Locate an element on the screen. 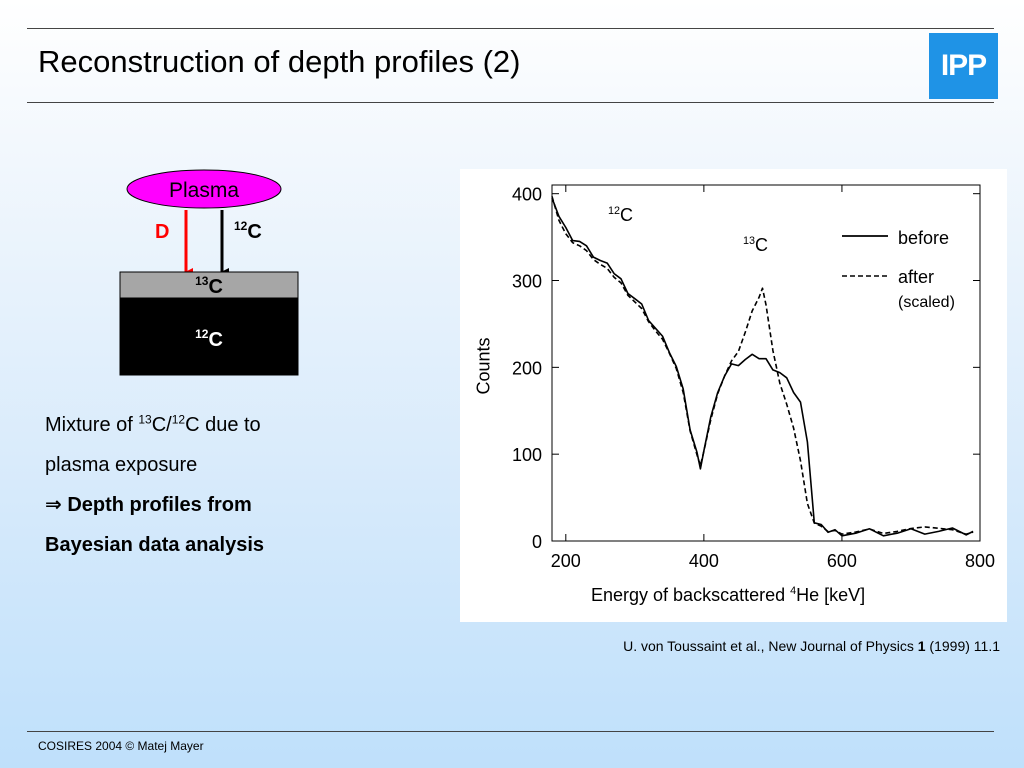 The height and width of the screenshot is (768, 1024). c12-substrate-label: 12C is located at coordinates (209, 339).